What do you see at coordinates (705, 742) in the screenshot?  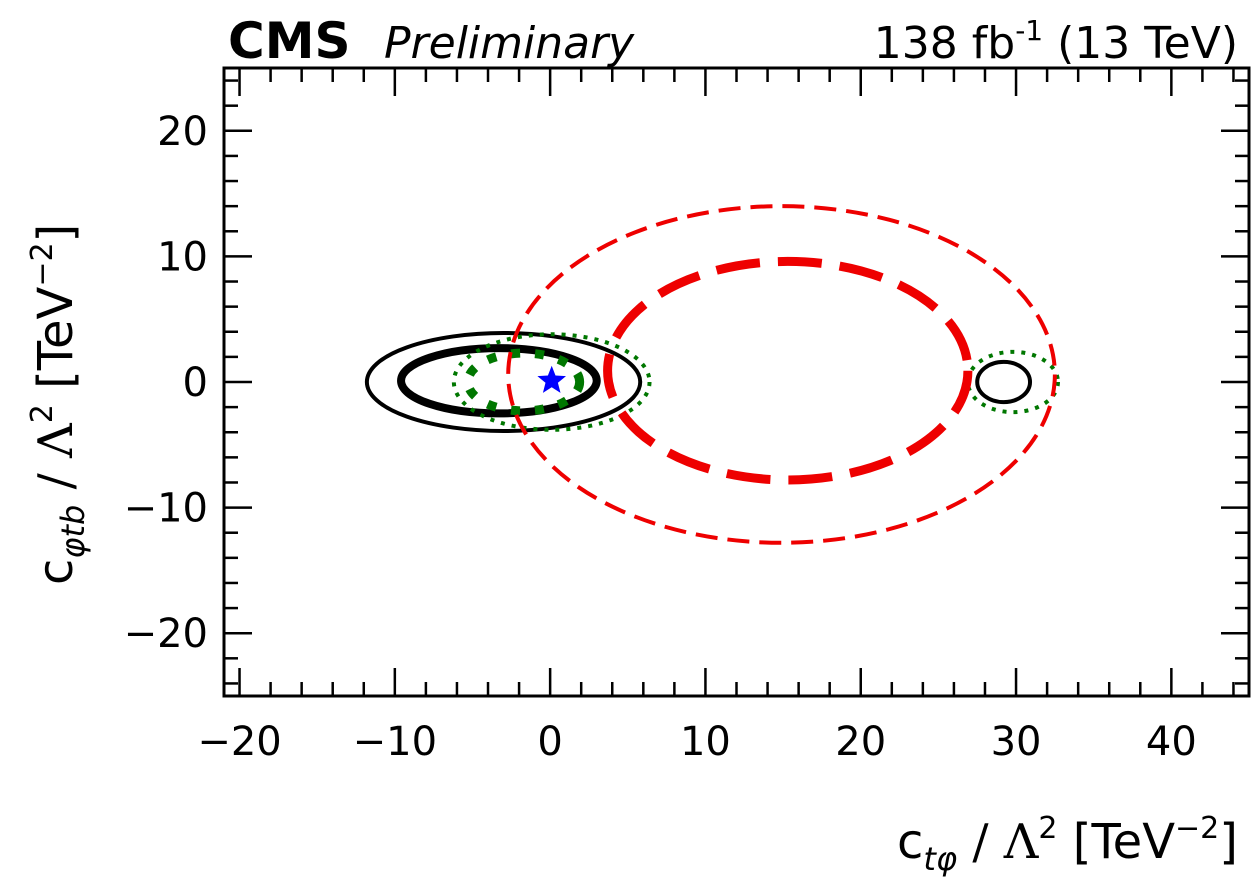 I see `x-tick-label: 10` at bounding box center [705, 742].